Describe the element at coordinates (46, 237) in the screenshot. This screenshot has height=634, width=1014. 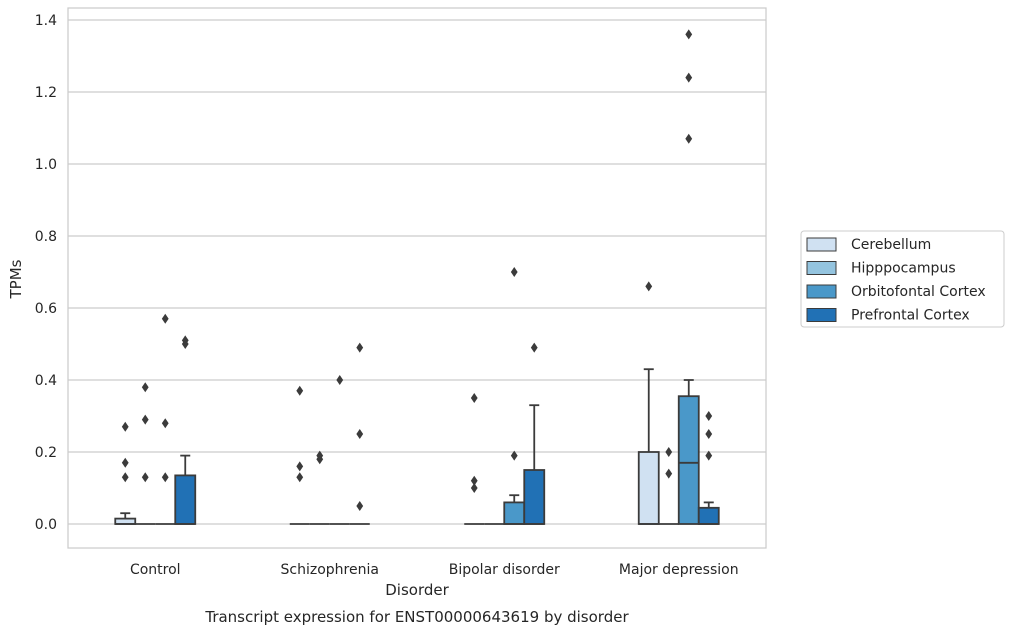
I see `y-tick-label: 0.8` at that location.